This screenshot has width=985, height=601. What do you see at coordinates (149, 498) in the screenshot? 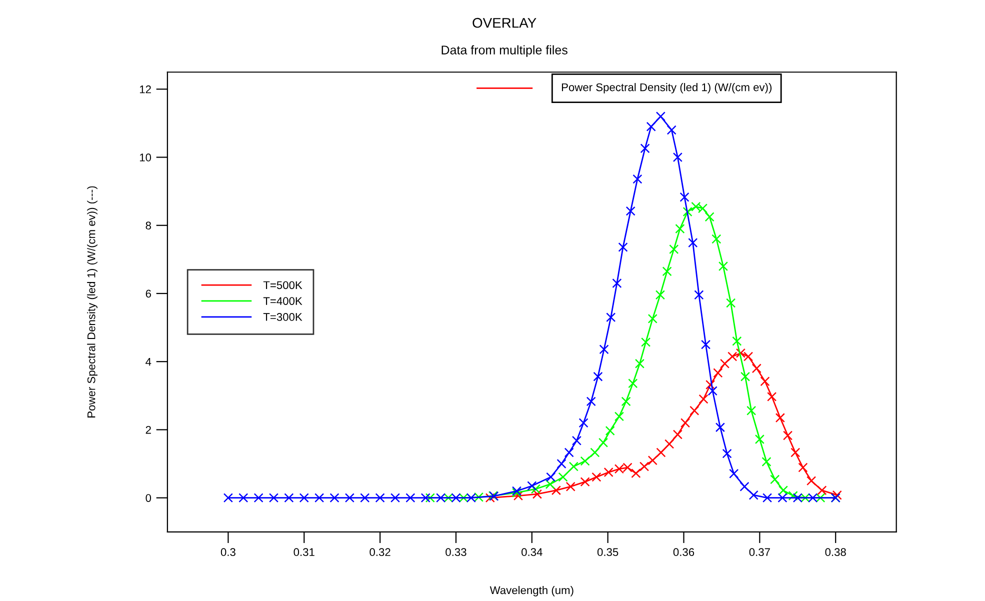
I see `y-tick-label: 0` at bounding box center [149, 498].